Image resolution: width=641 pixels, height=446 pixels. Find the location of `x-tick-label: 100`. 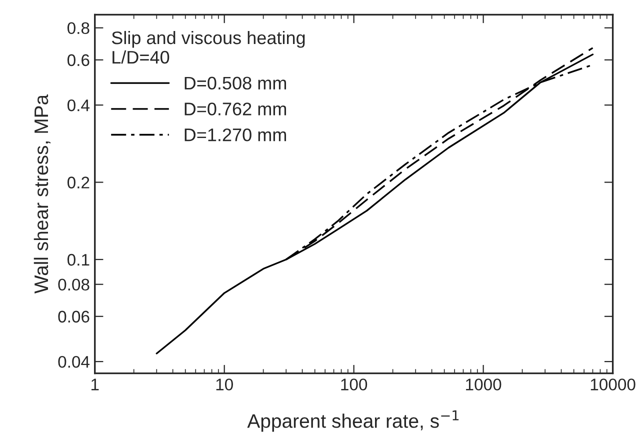

x-tick-label: 100 is located at coordinates (354, 384).